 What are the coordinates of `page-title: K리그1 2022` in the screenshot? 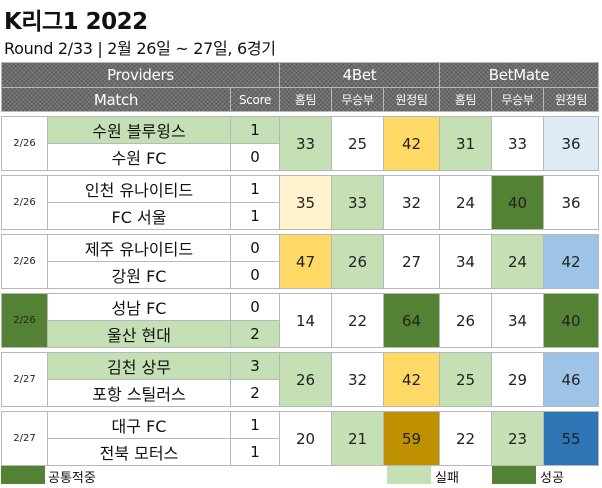 It's located at (76, 22).